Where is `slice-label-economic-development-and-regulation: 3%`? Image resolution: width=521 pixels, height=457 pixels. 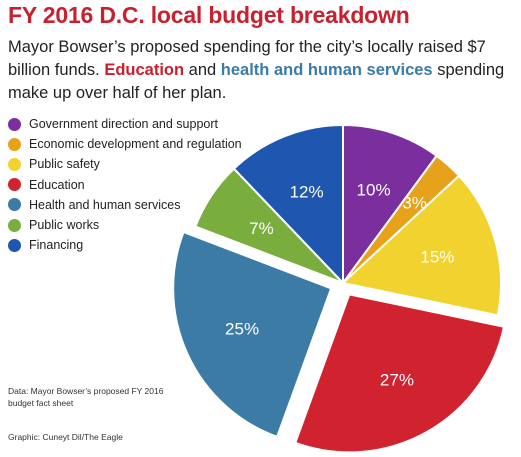 slice-label-economic-development-and-regulation: 3% is located at coordinates (414, 202).